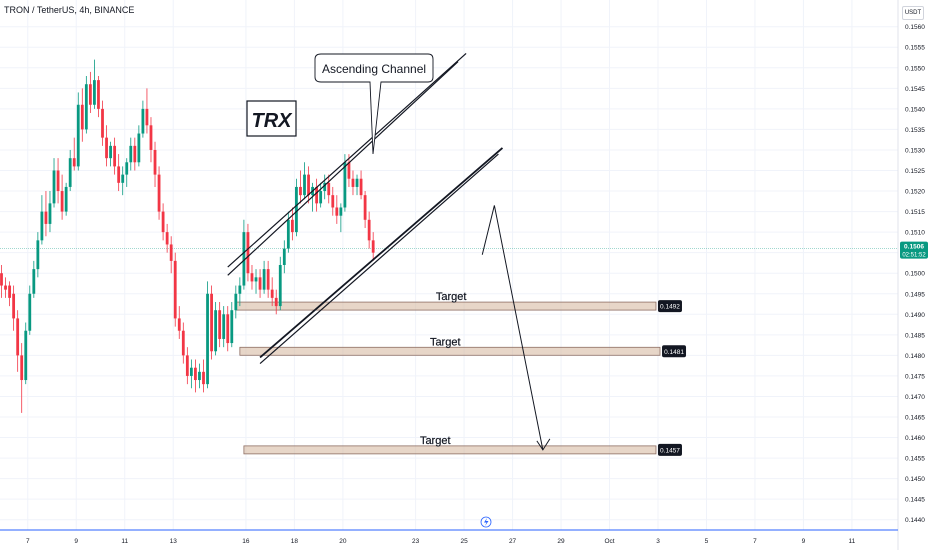  What do you see at coordinates (915, 315) in the screenshot?
I see `price-tick-label: 0.1490` at bounding box center [915, 315].